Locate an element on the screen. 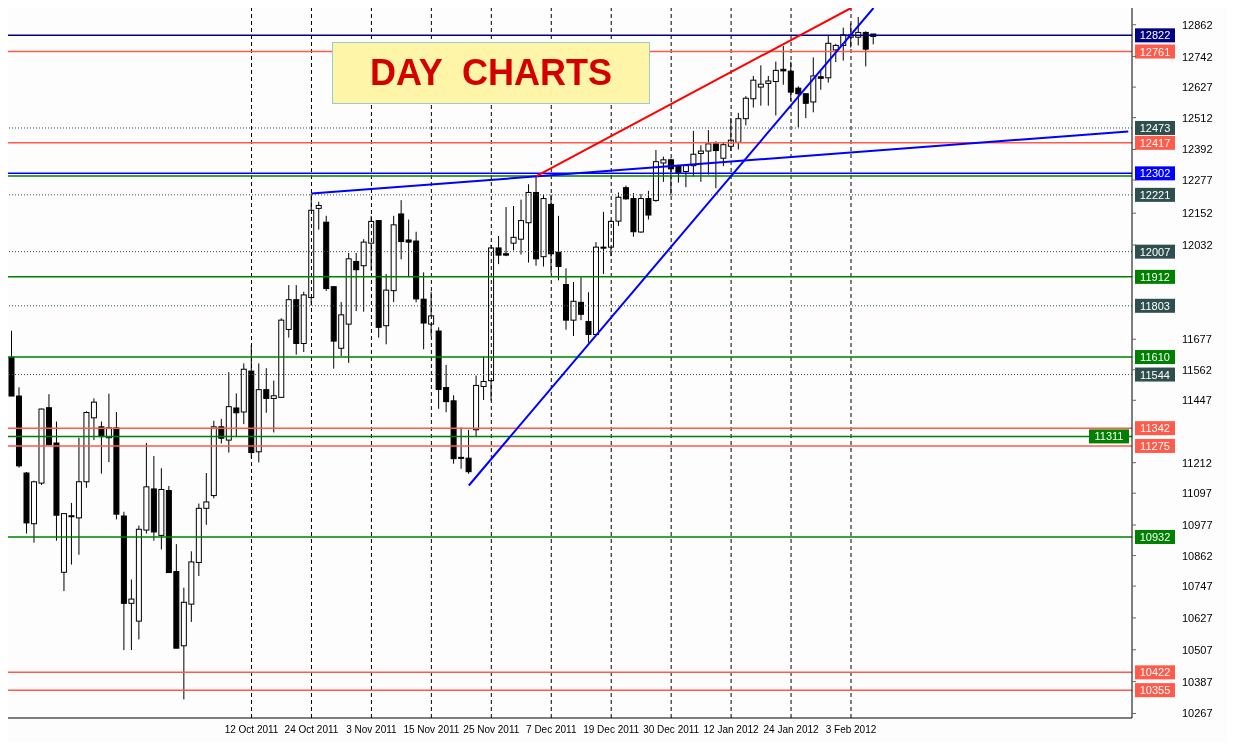 The height and width of the screenshot is (750, 1235). y-tick-label: 12277 is located at coordinates (1197, 179).